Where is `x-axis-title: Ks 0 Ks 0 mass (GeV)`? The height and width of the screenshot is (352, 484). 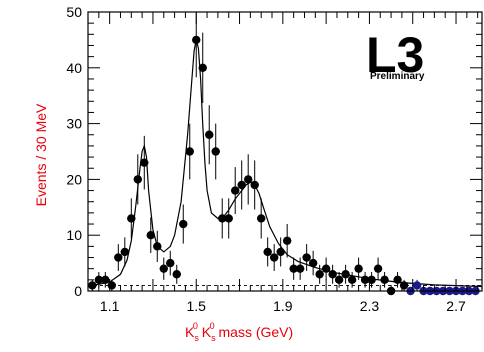 x-axis-title: Ks 0 Ks 0 mass (GeV) is located at coordinates (239, 332).